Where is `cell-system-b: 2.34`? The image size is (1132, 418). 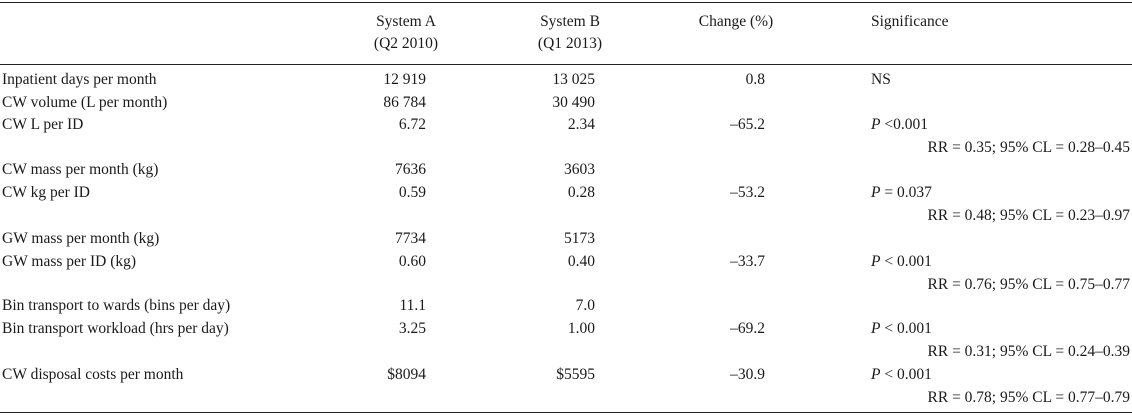 cell-system-b: 2.34 is located at coordinates (581, 124).